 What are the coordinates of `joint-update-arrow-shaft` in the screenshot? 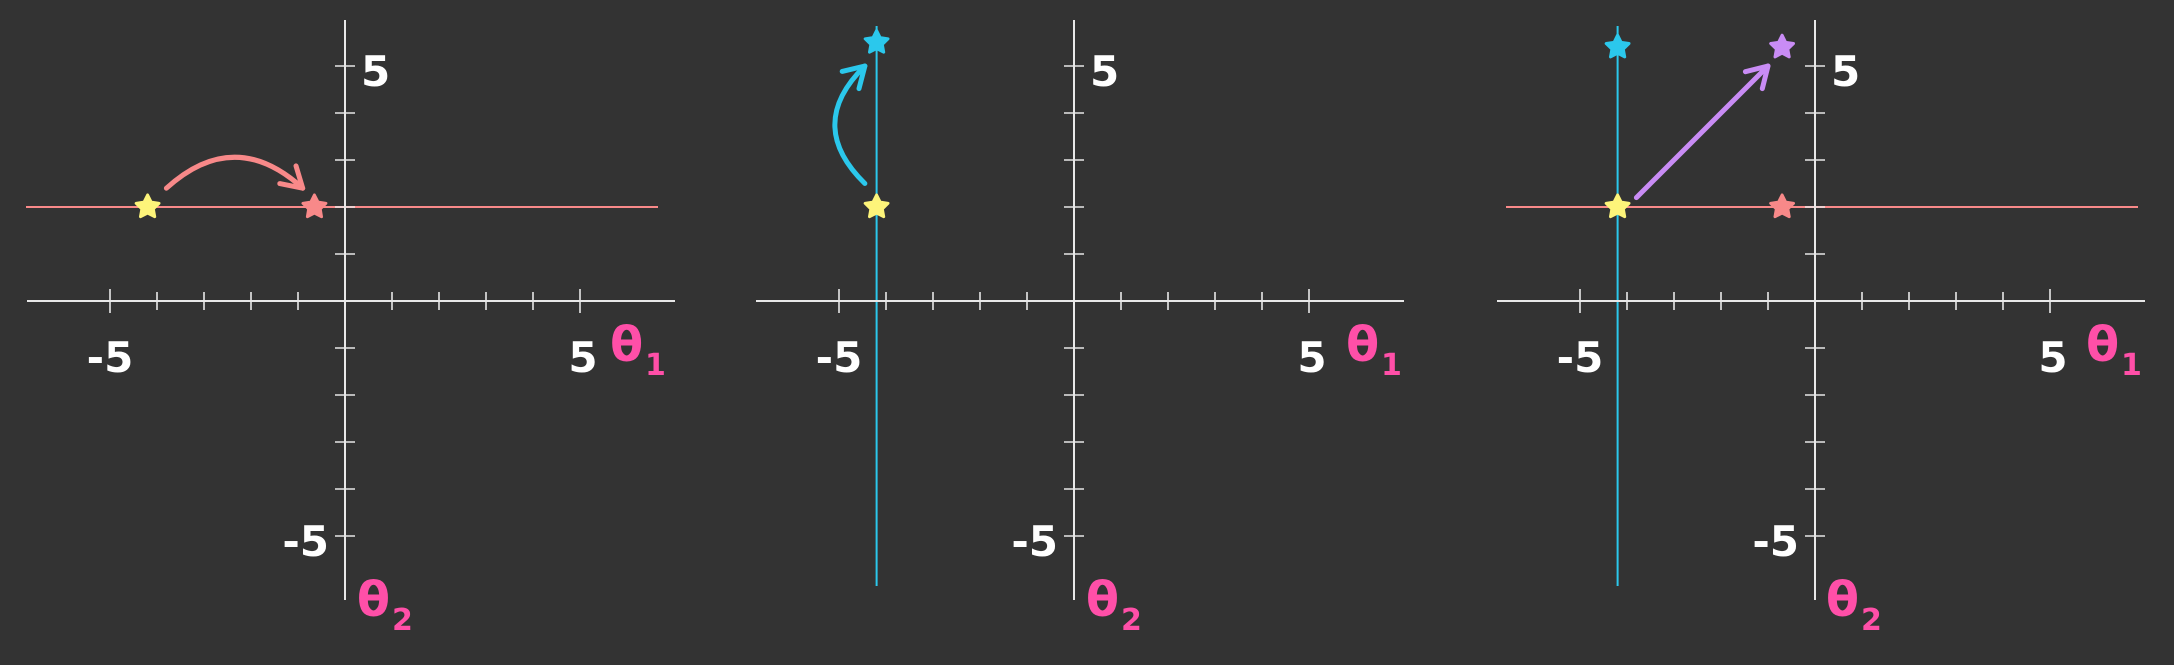 It's located at (1702, 132).